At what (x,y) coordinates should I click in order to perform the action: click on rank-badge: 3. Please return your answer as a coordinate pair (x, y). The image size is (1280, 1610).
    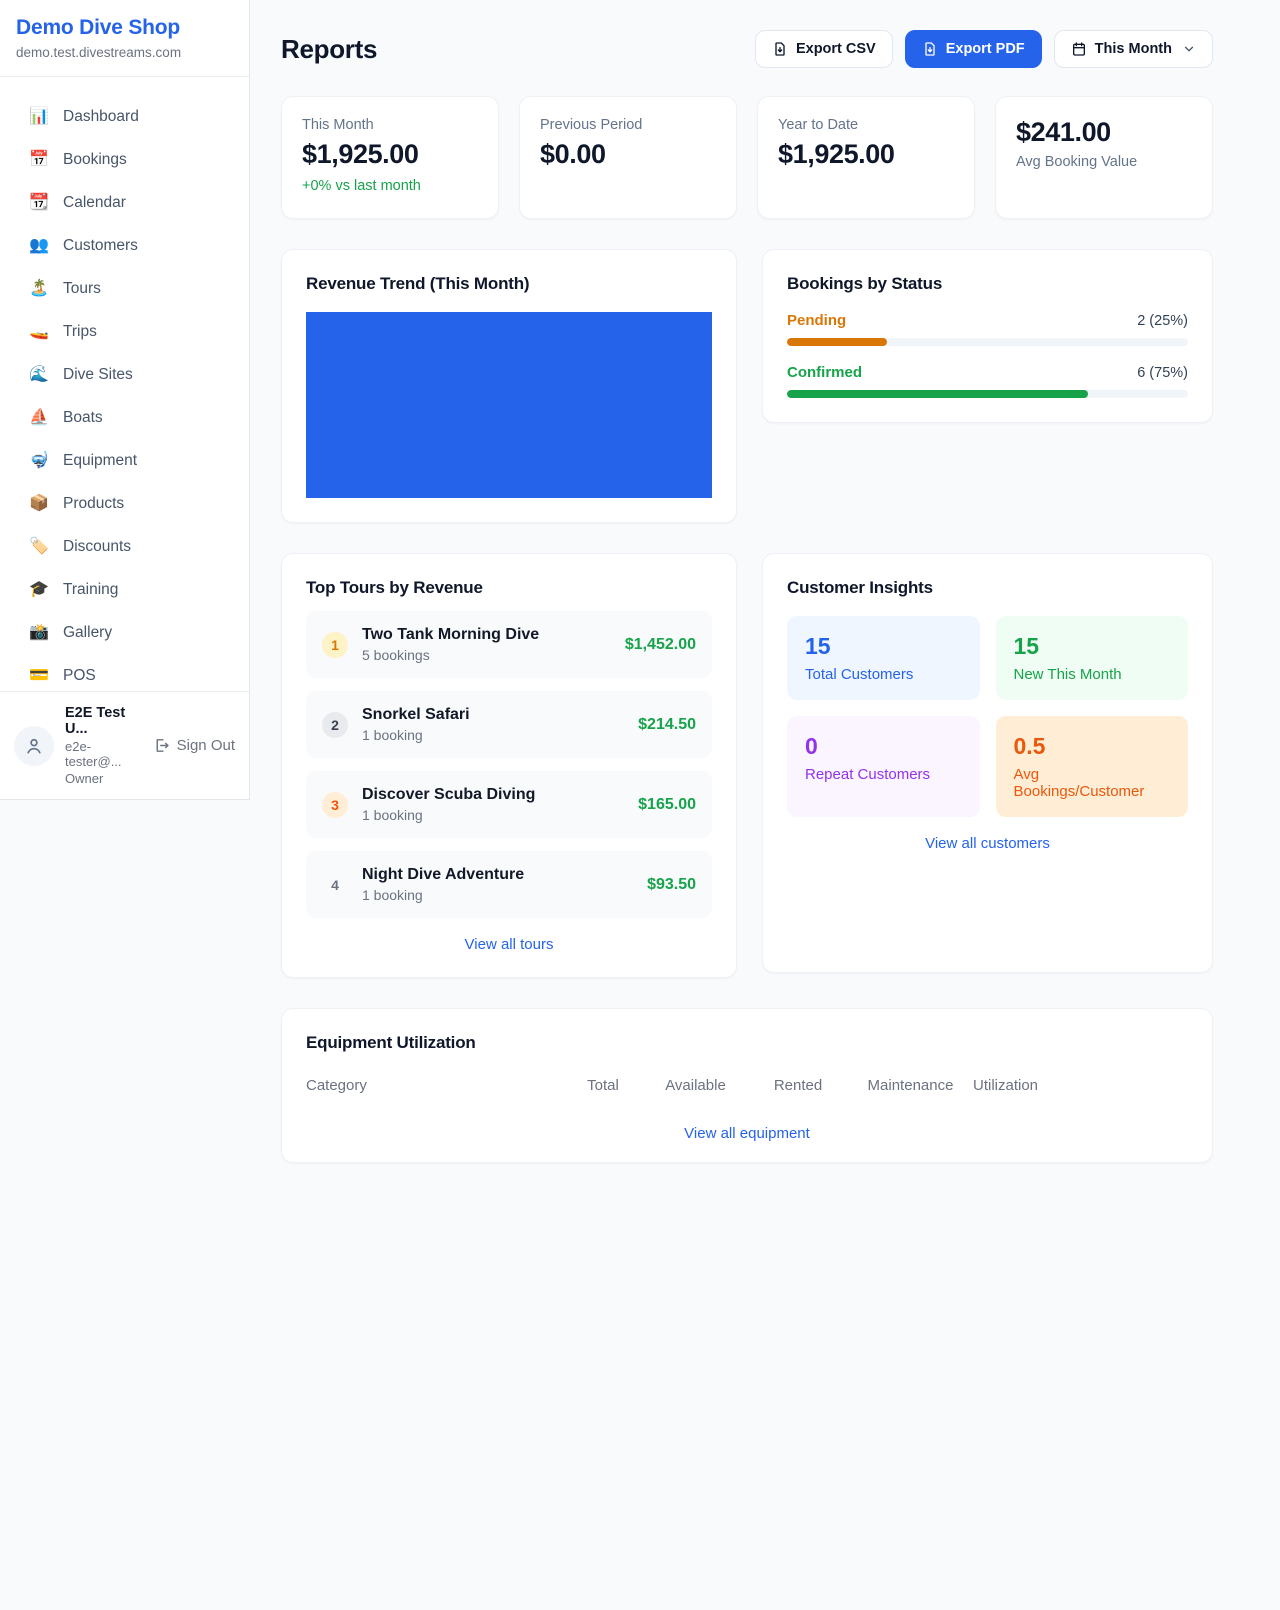
    Looking at the image, I should click on (335, 804).